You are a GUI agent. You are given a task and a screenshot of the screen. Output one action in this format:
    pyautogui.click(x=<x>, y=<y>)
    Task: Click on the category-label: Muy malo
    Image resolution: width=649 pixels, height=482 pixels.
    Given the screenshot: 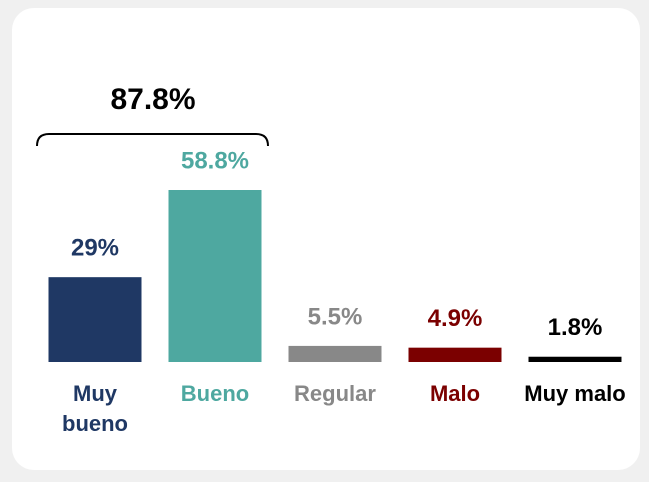 What is the action you would take?
    pyautogui.click(x=575, y=393)
    